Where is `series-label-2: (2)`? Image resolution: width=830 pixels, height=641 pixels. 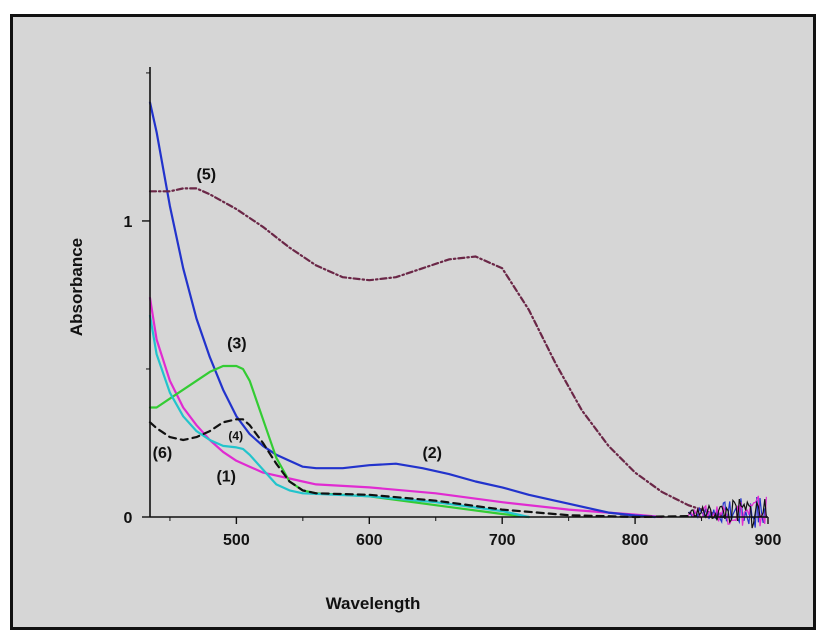 series-label-2: (2) is located at coordinates (432, 453).